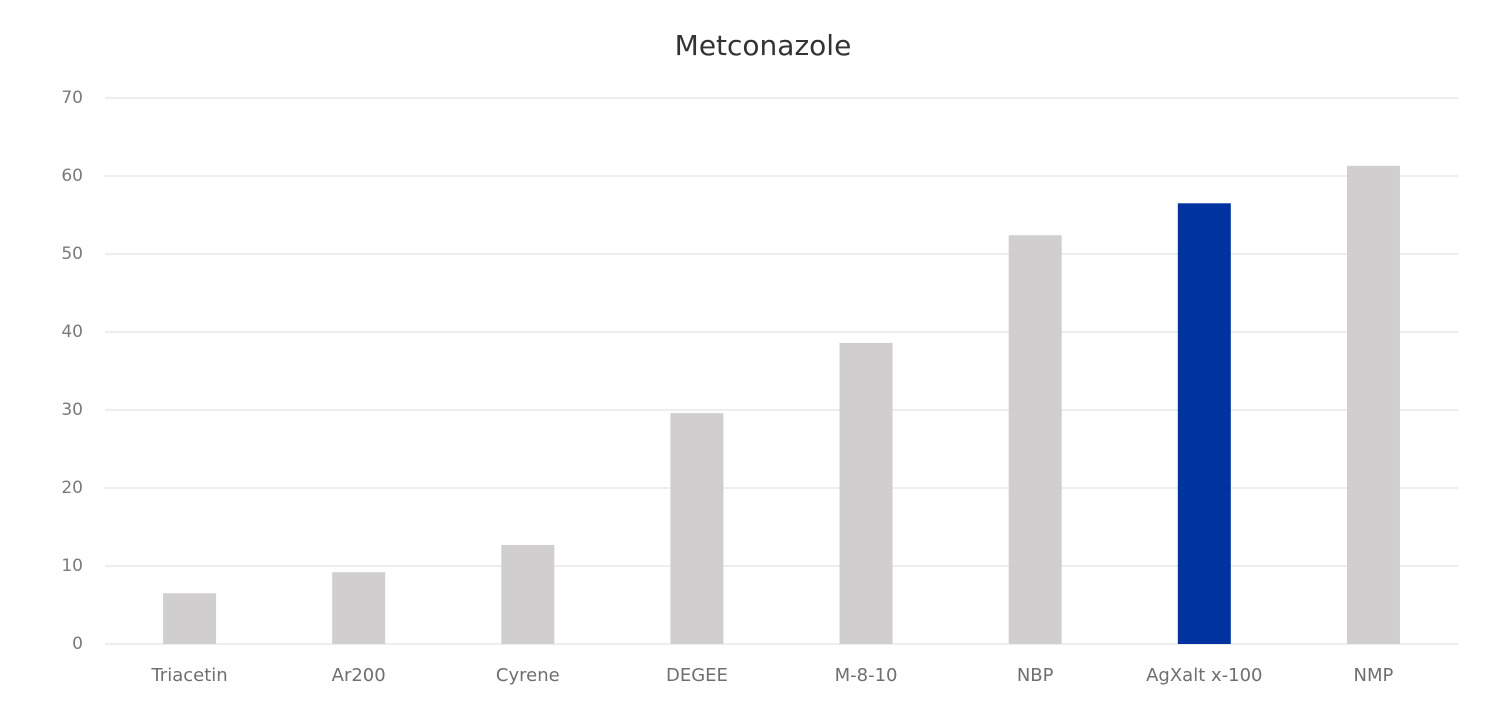 The image size is (1501, 719). I want to click on x-tick-label: AgXalt x-100, so click(1204, 675).